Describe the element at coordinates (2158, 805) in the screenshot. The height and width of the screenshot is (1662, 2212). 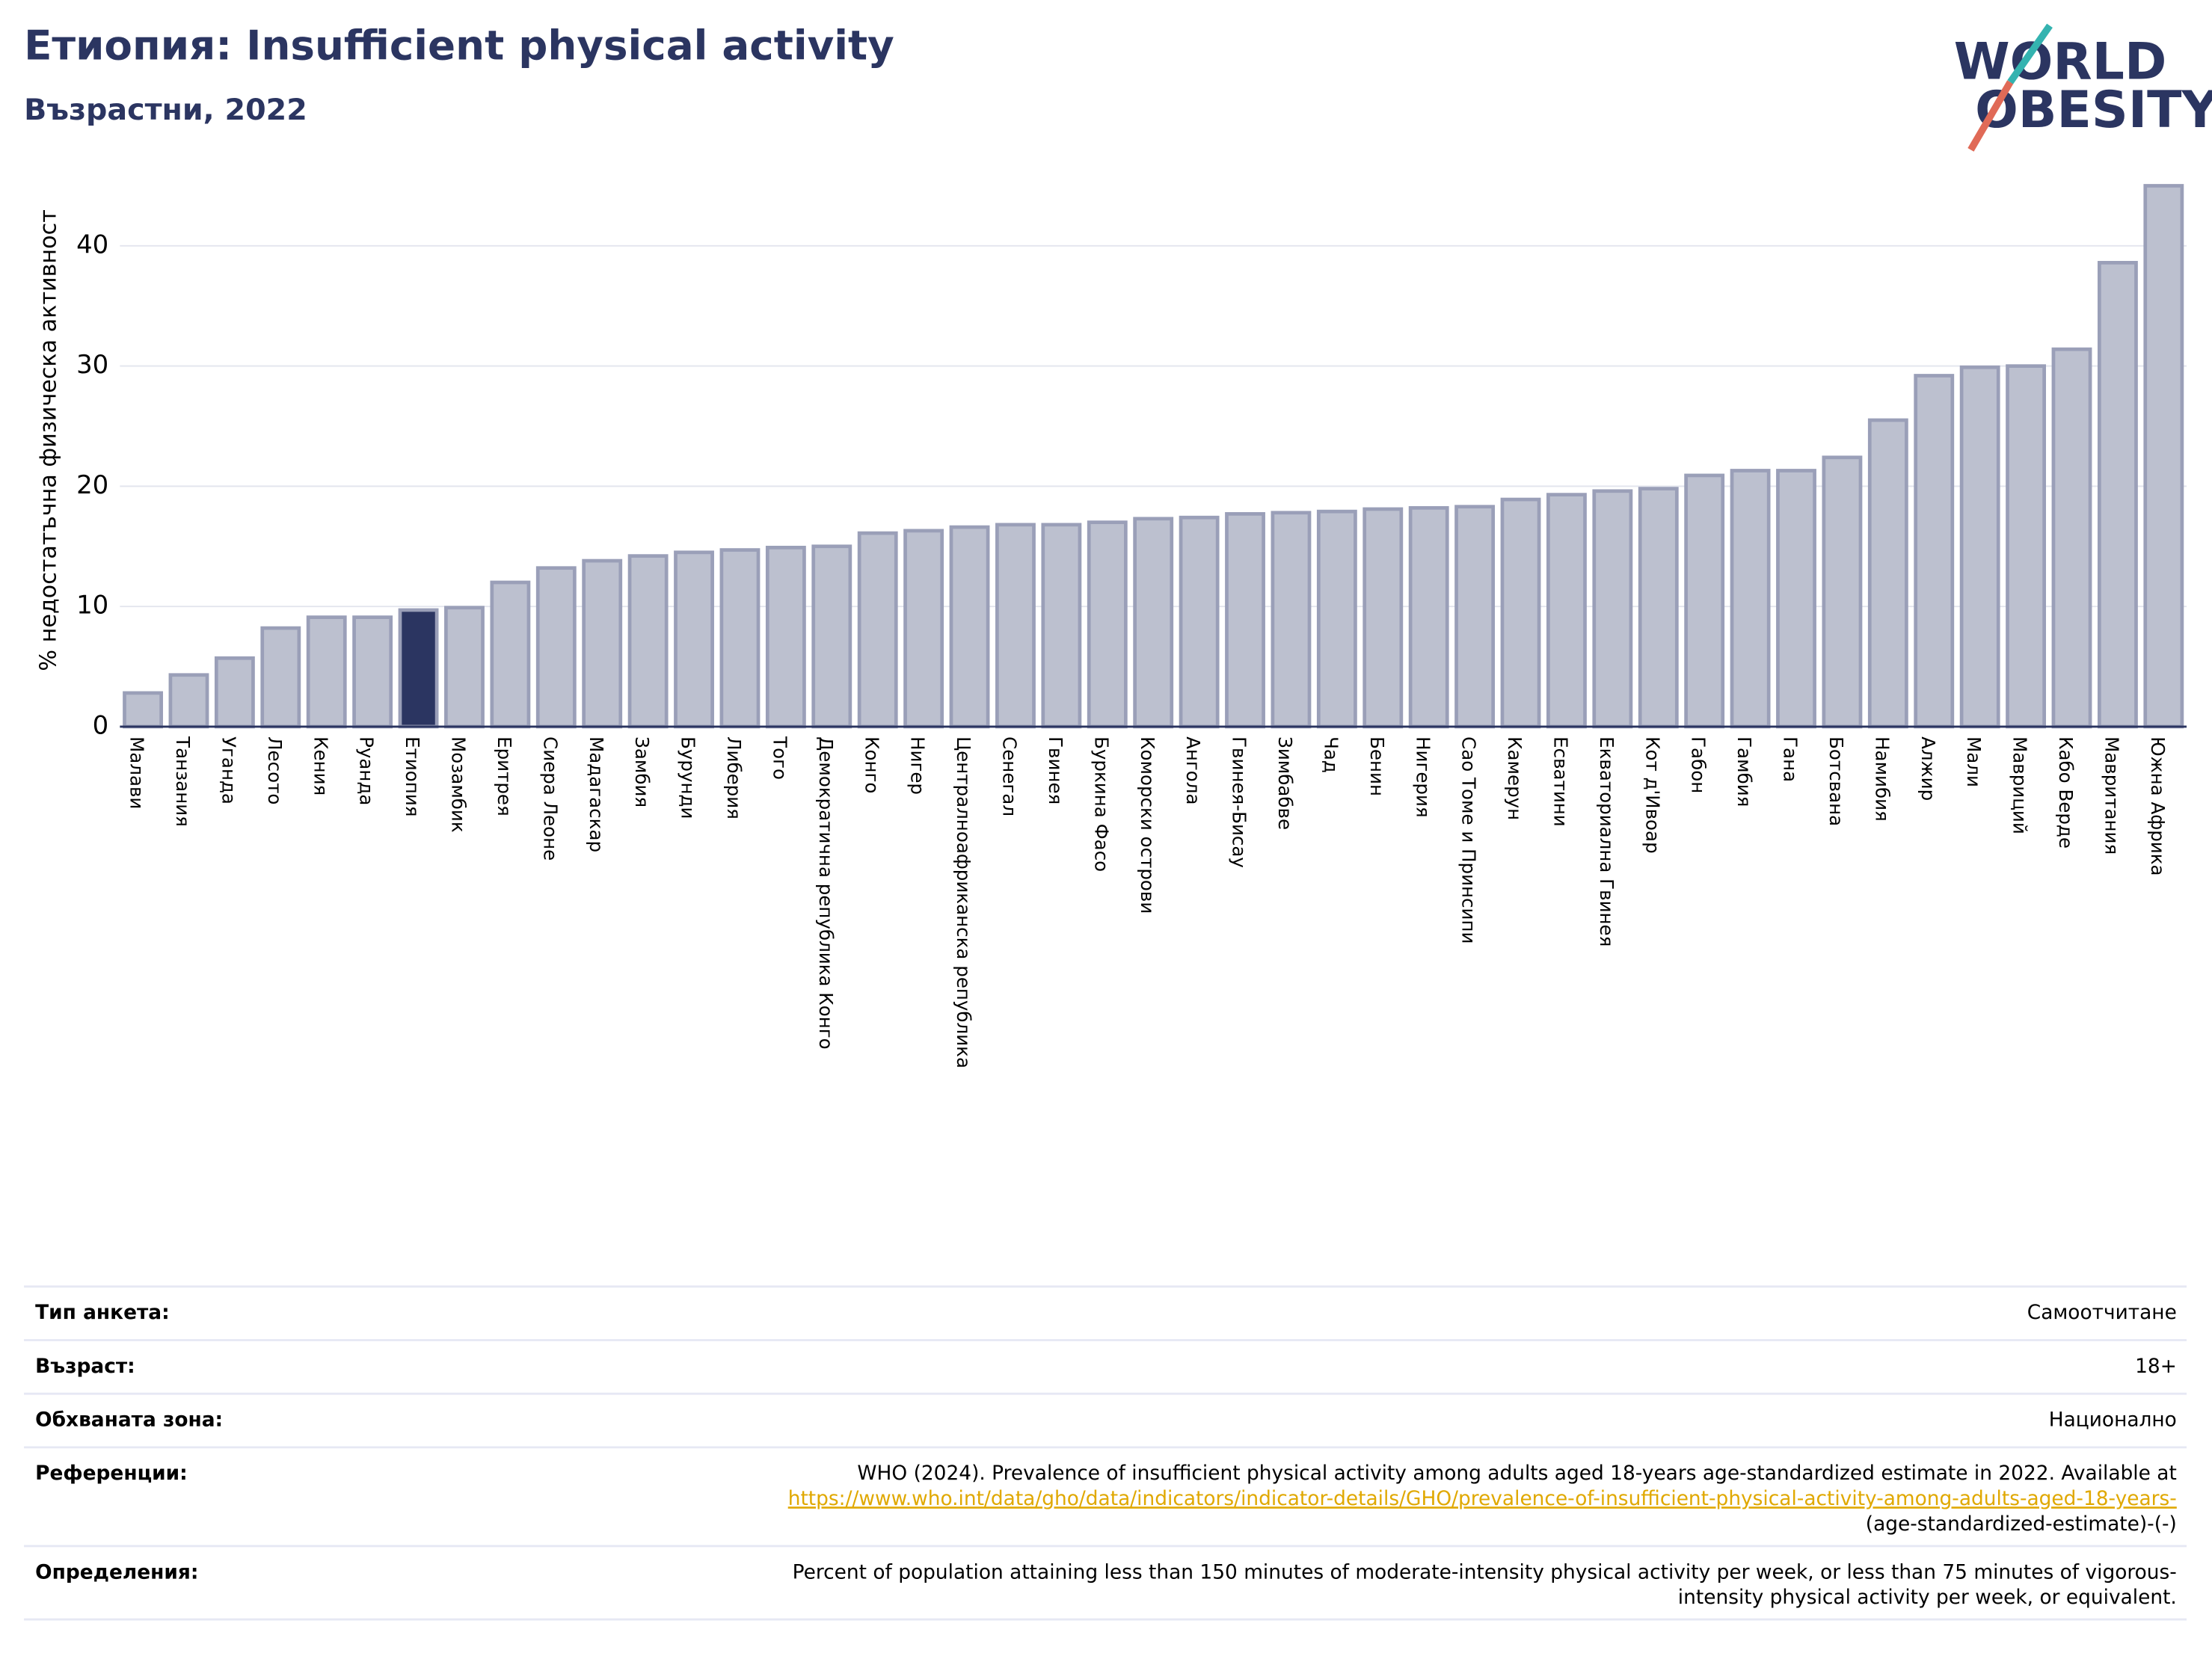
I see `x-tick-label: Южна Африка` at that location.